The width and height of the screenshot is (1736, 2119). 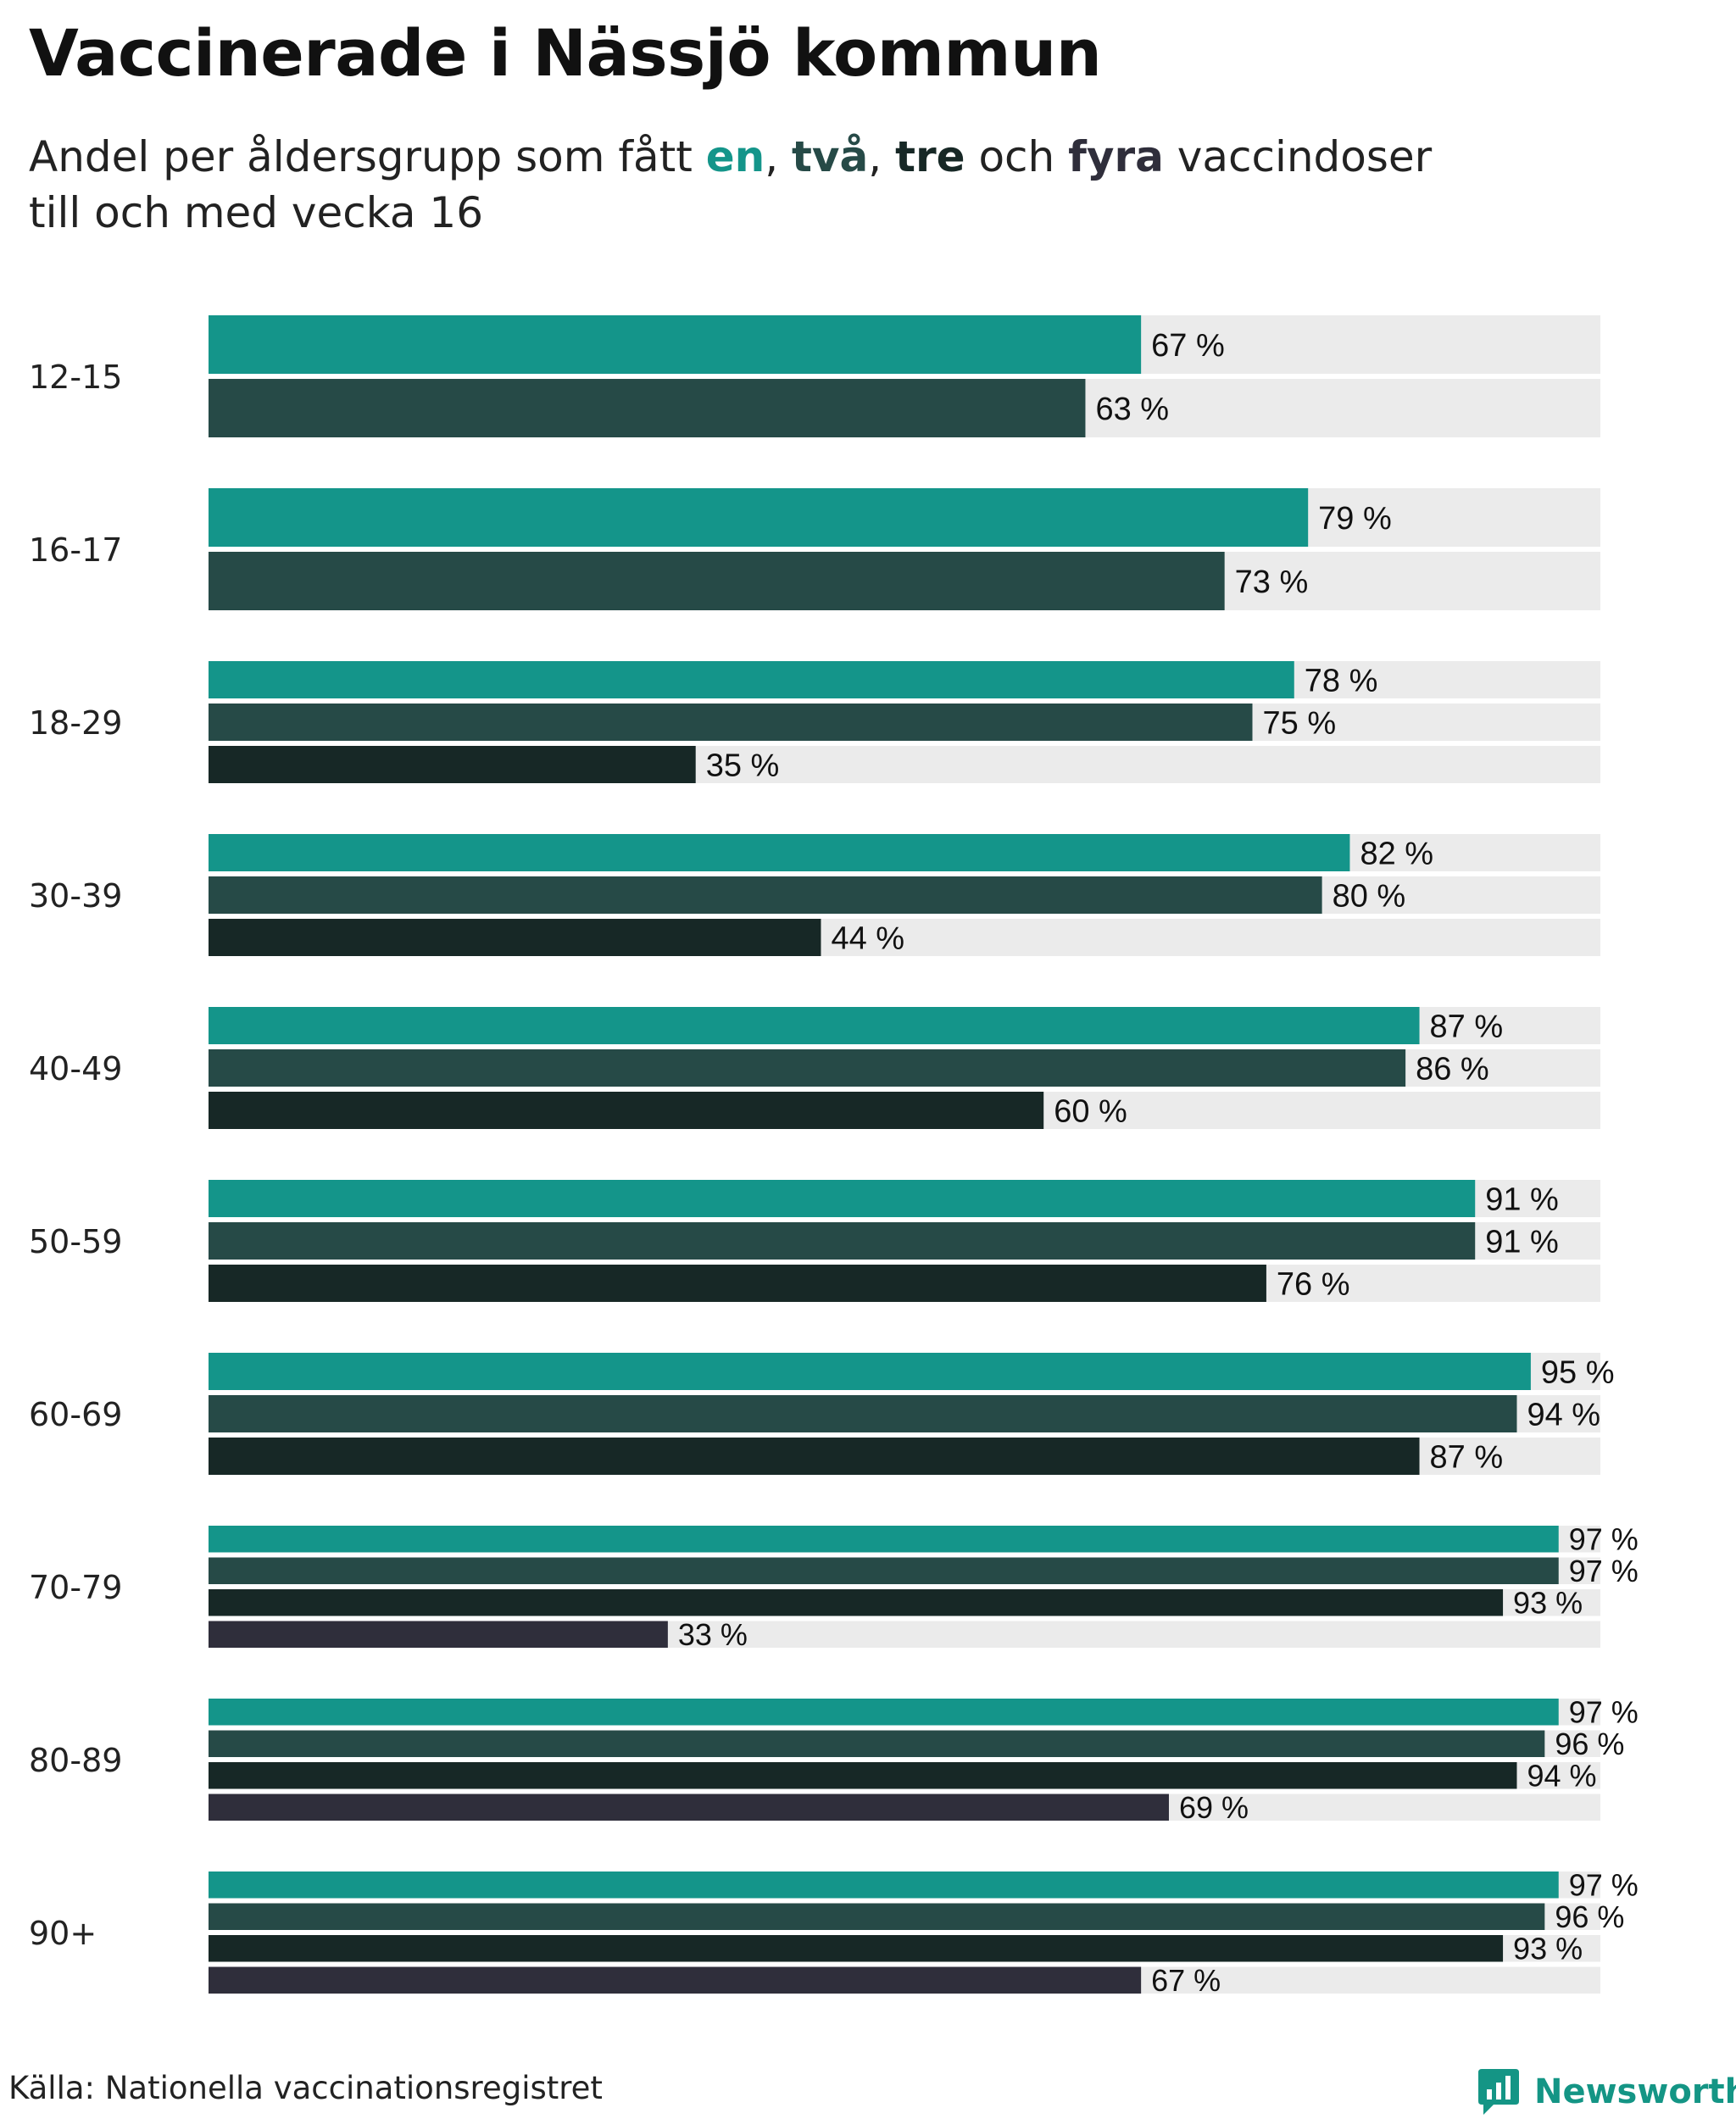 What do you see at coordinates (1369, 897) in the screenshot?
I see `data-label: 80 %` at bounding box center [1369, 897].